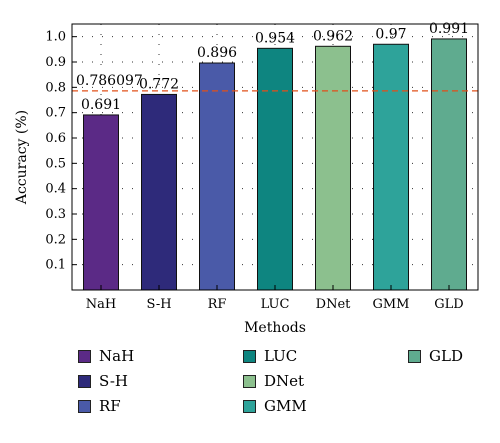 This screenshot has width=500, height=443. What do you see at coordinates (391, 167) in the screenshot?
I see `bar-gmm` at bounding box center [391, 167].